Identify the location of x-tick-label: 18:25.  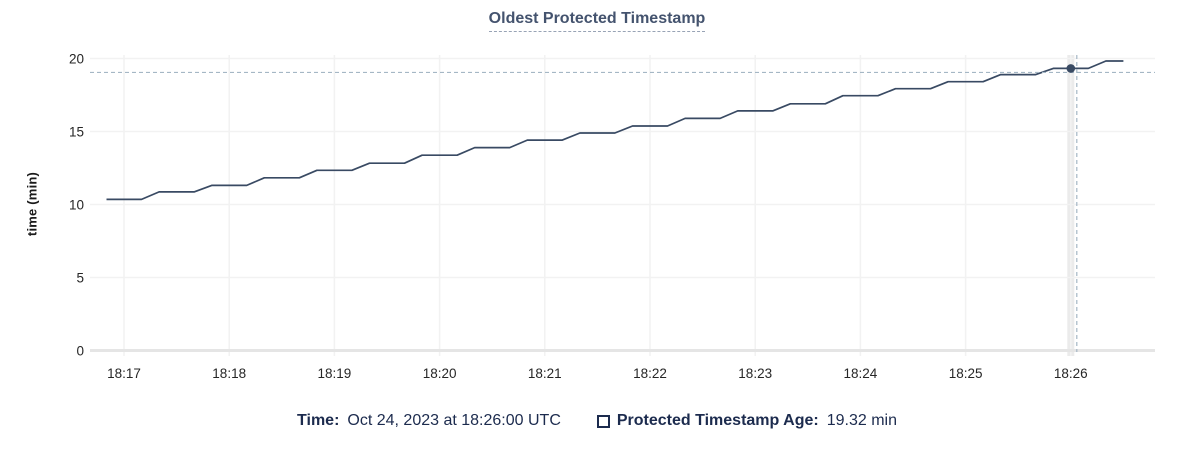
(966, 373).